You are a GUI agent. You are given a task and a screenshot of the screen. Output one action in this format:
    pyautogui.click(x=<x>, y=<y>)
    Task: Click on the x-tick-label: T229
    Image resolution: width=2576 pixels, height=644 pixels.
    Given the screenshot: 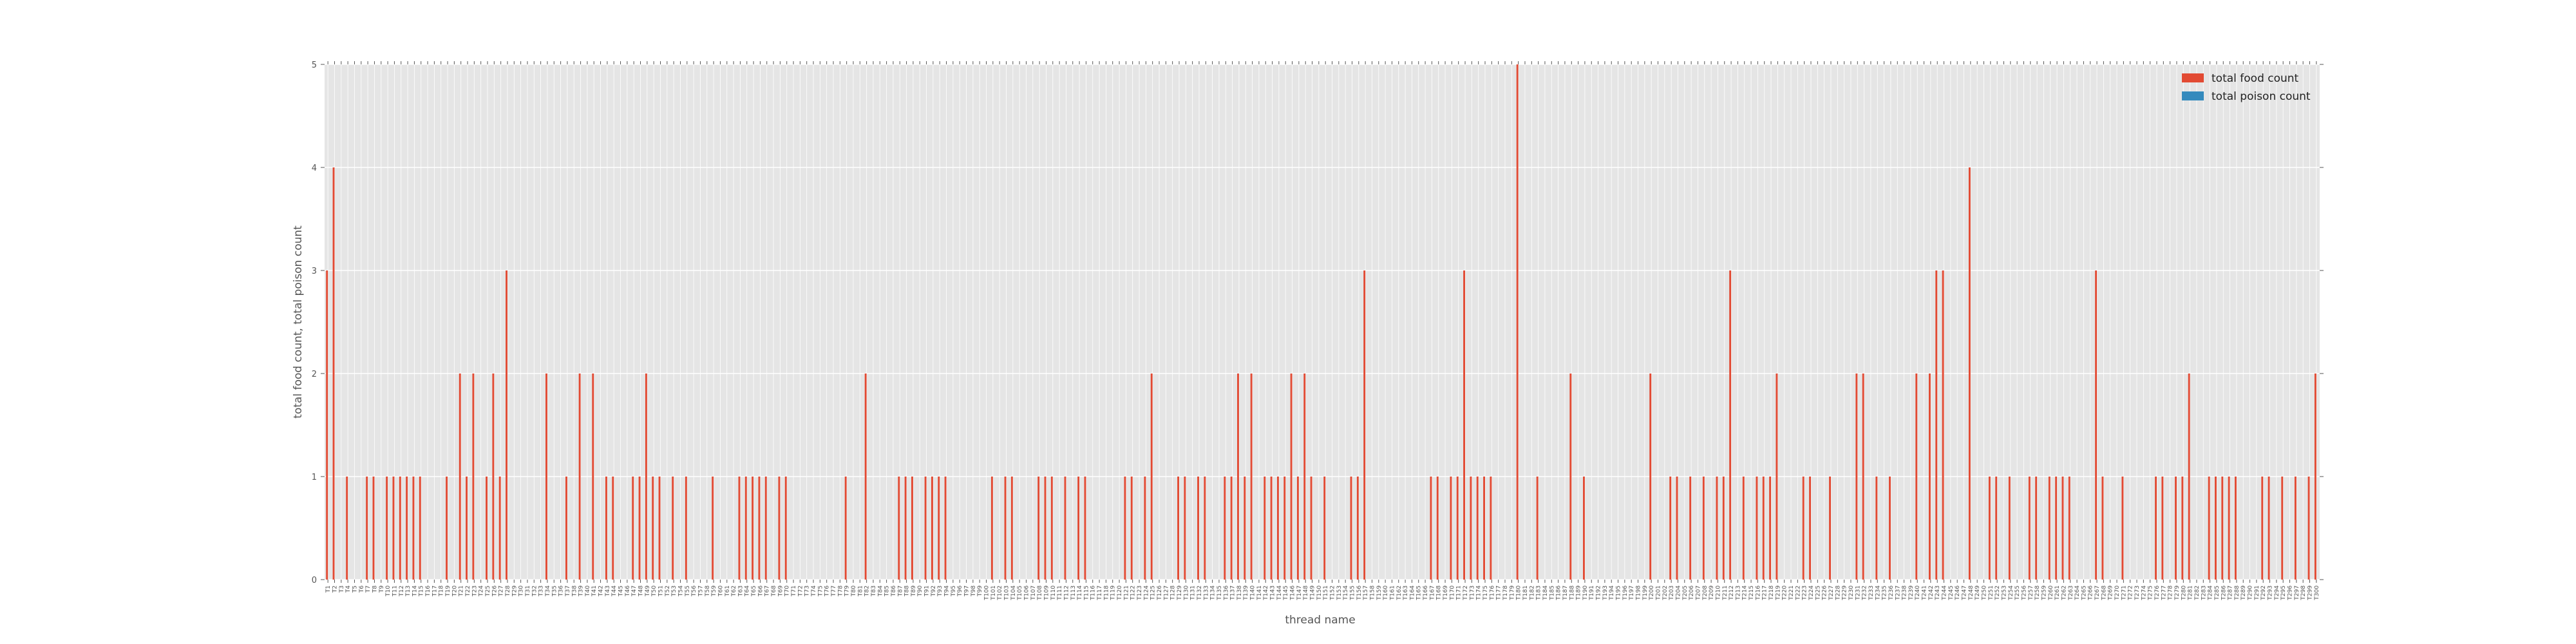 What is the action you would take?
    pyautogui.click(x=1845, y=593)
    